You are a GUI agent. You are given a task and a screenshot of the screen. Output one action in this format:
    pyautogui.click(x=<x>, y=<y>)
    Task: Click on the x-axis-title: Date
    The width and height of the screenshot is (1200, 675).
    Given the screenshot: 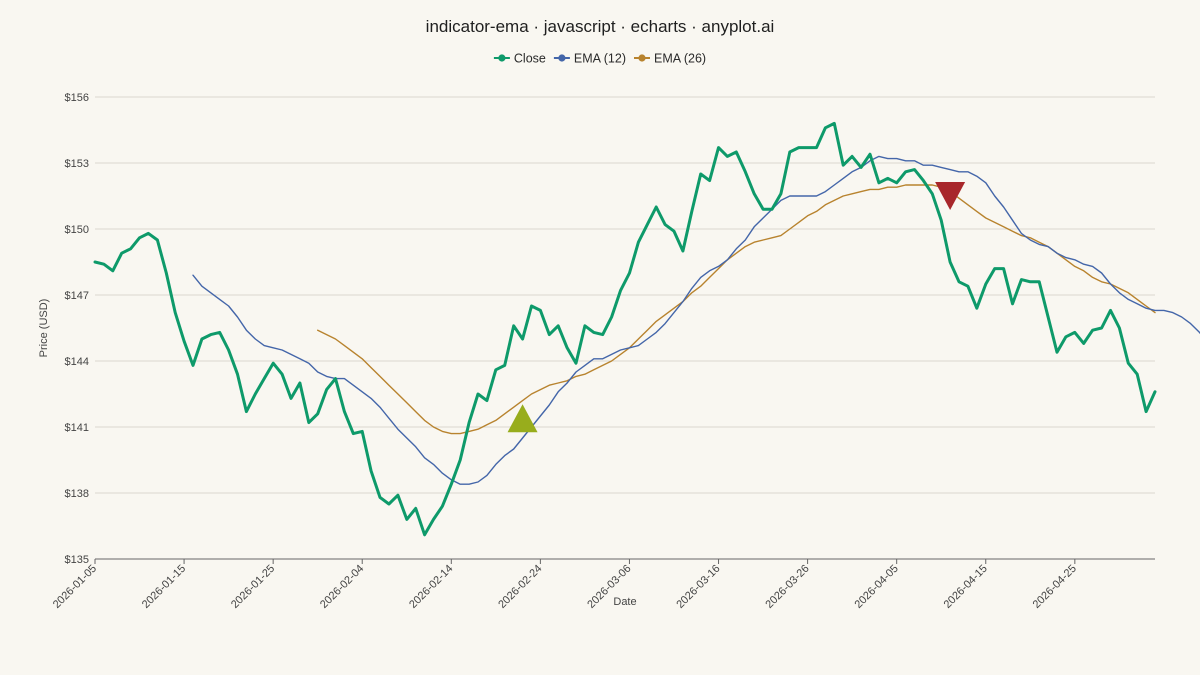 What is the action you would take?
    pyautogui.click(x=624, y=602)
    